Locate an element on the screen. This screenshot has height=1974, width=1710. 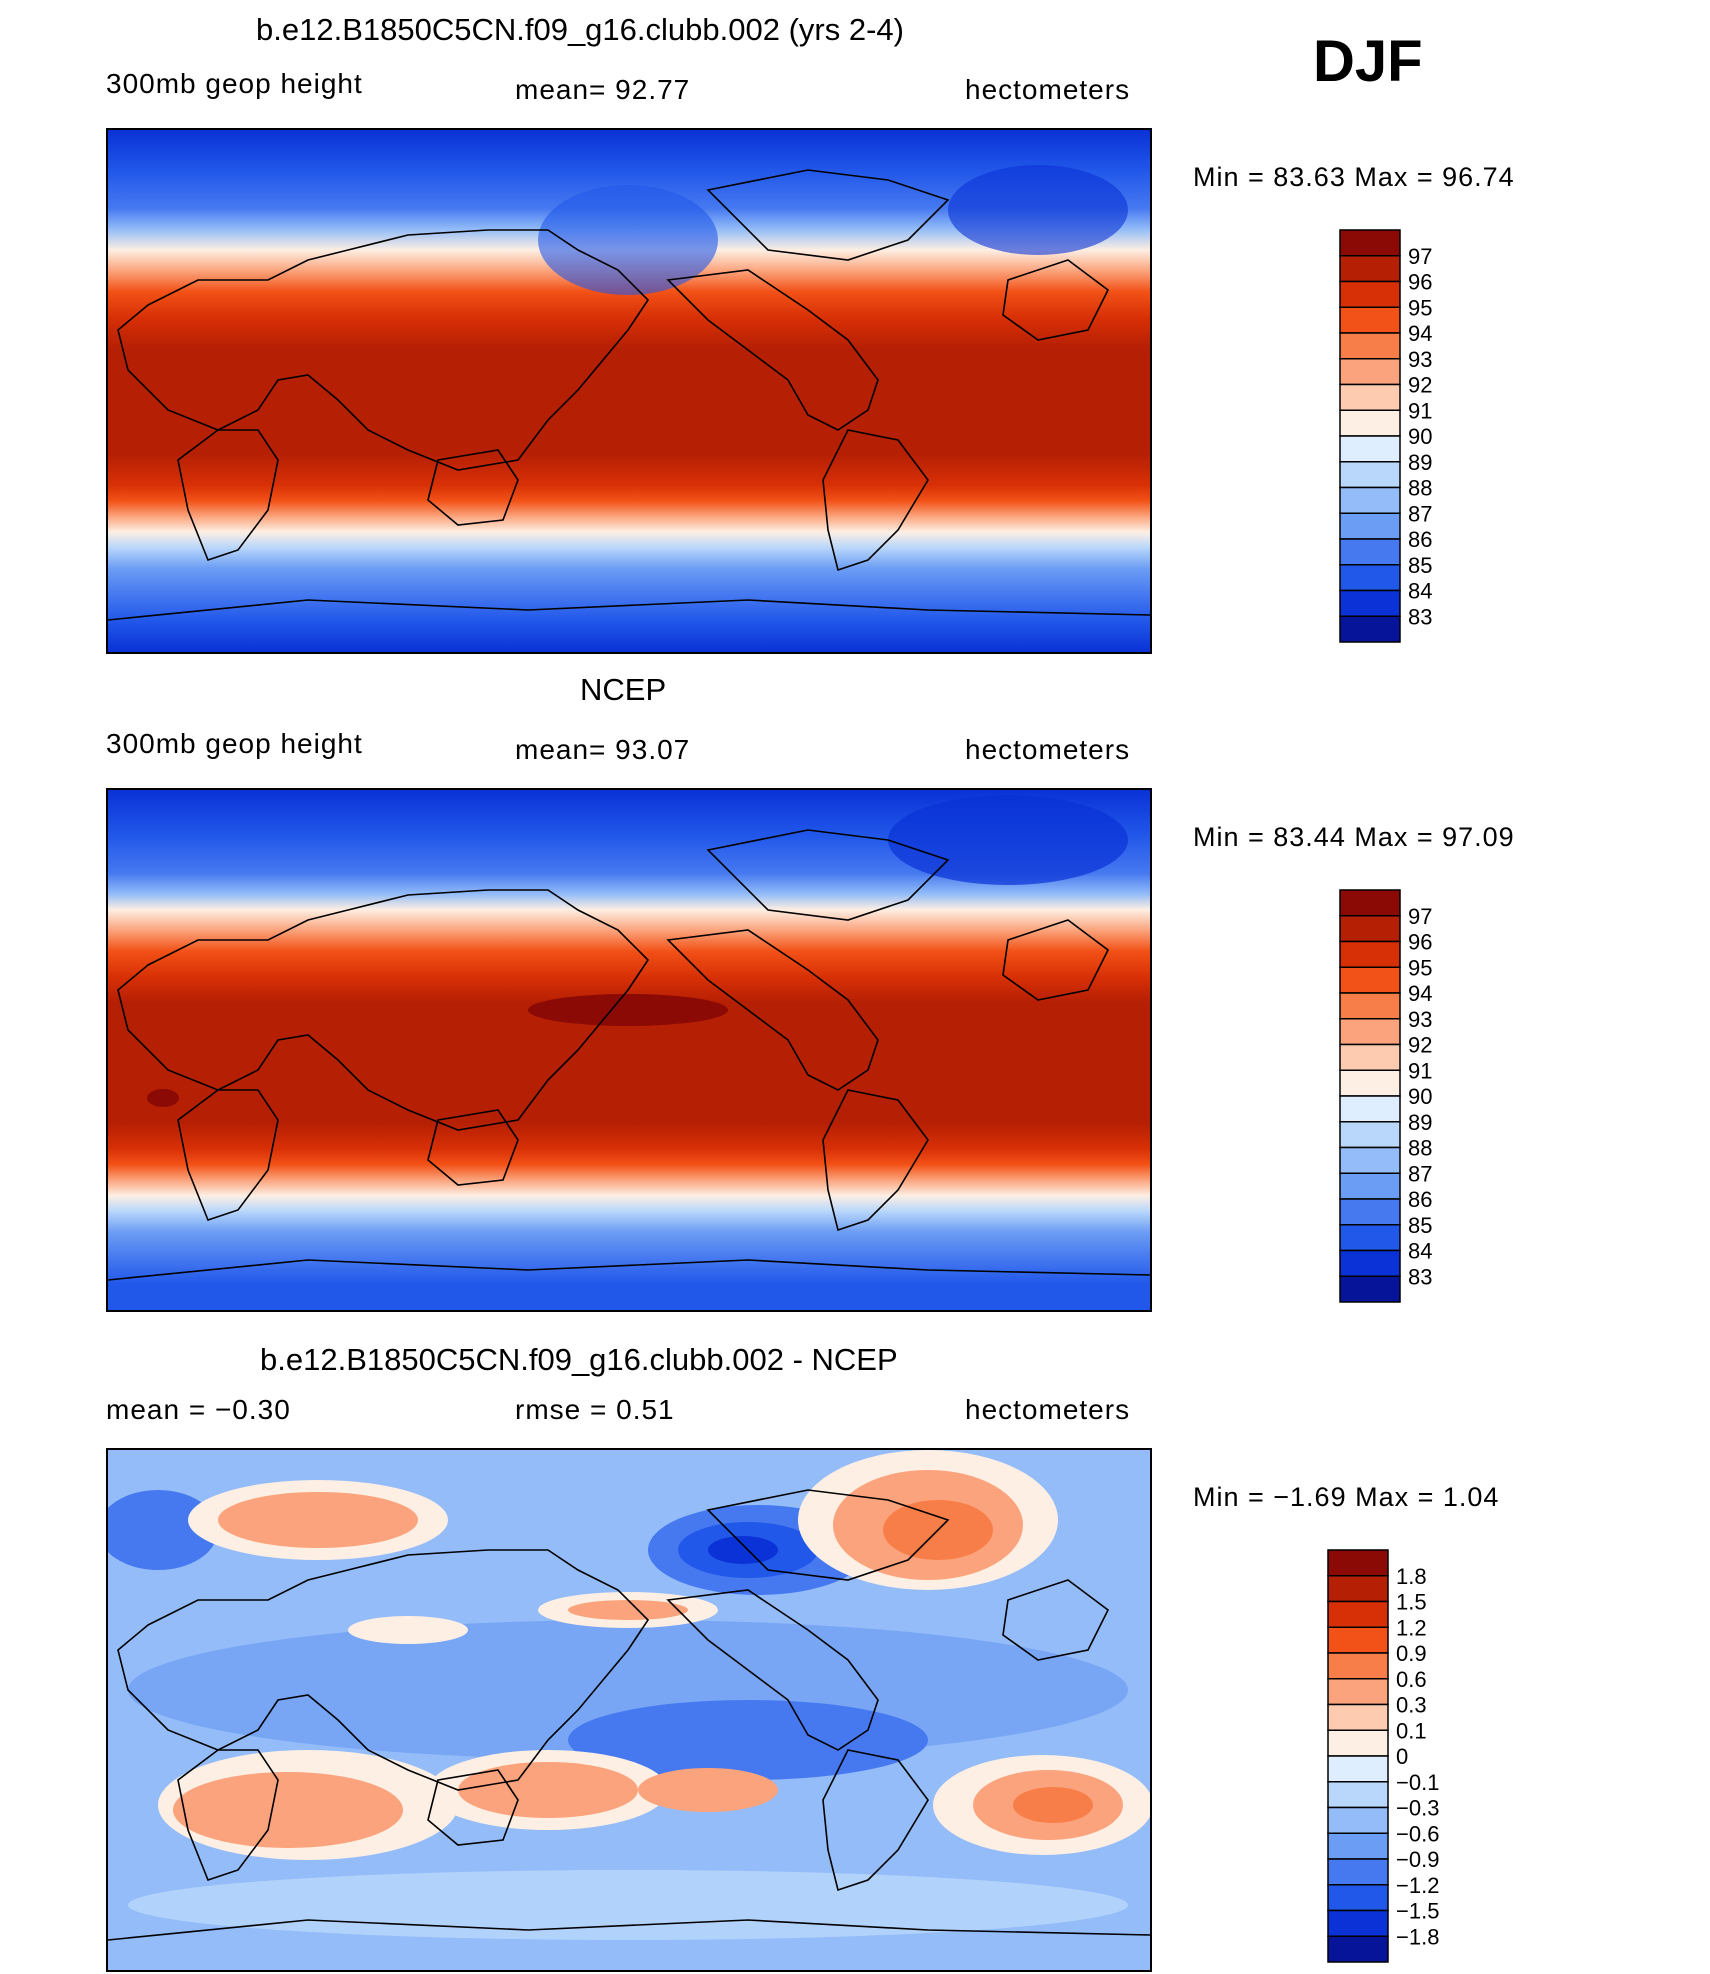
colorbar-label: −0.3 is located at coordinates (1417, 1808).